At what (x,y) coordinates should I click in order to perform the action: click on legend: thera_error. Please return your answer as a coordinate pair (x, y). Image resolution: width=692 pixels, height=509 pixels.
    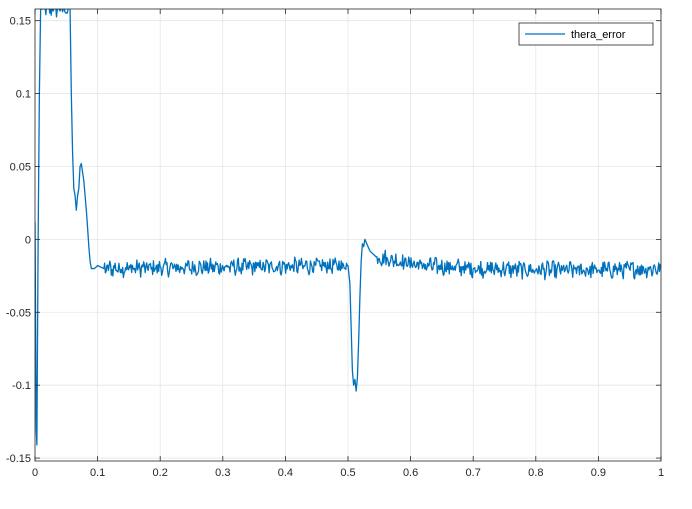
    Looking at the image, I should click on (586, 34).